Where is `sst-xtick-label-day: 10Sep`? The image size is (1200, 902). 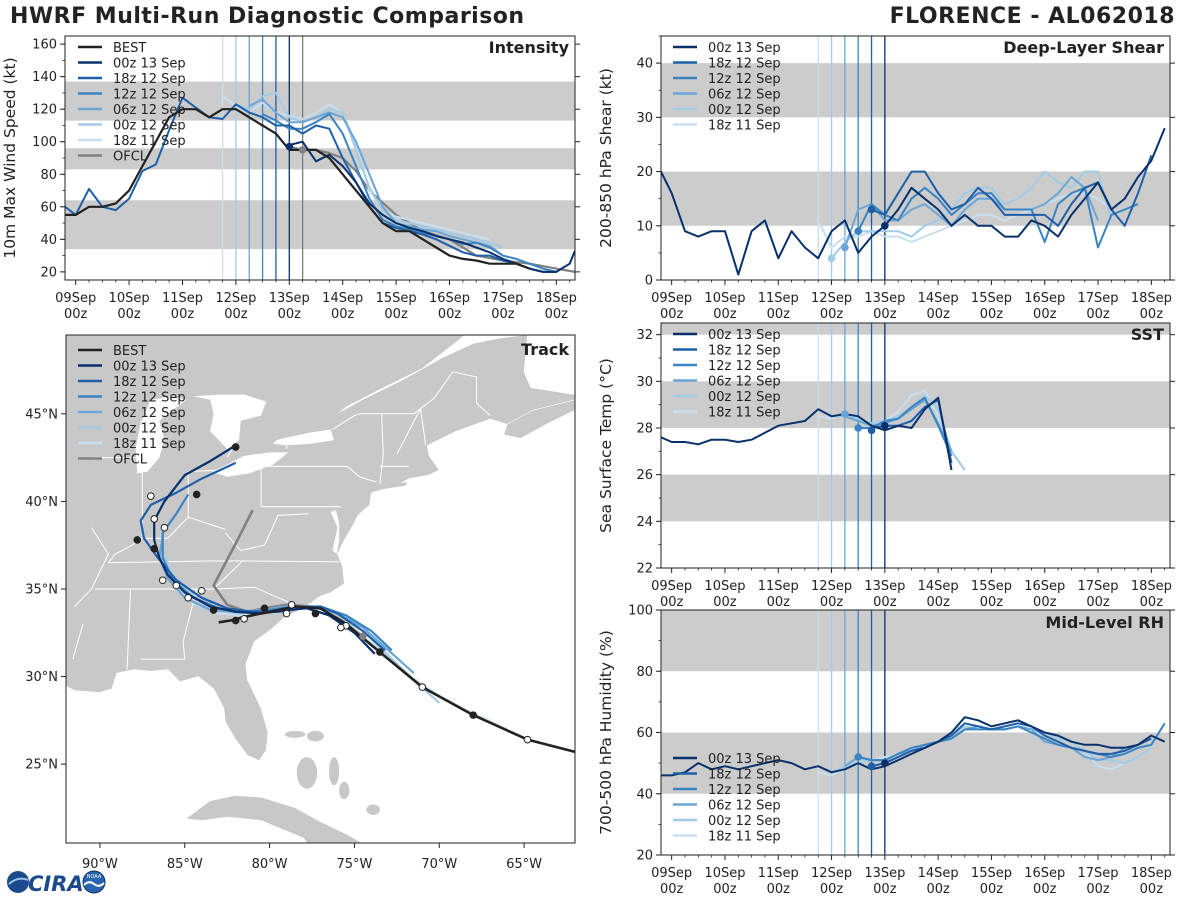
sst-xtick-label-day: 10Sep is located at coordinates (724, 586).